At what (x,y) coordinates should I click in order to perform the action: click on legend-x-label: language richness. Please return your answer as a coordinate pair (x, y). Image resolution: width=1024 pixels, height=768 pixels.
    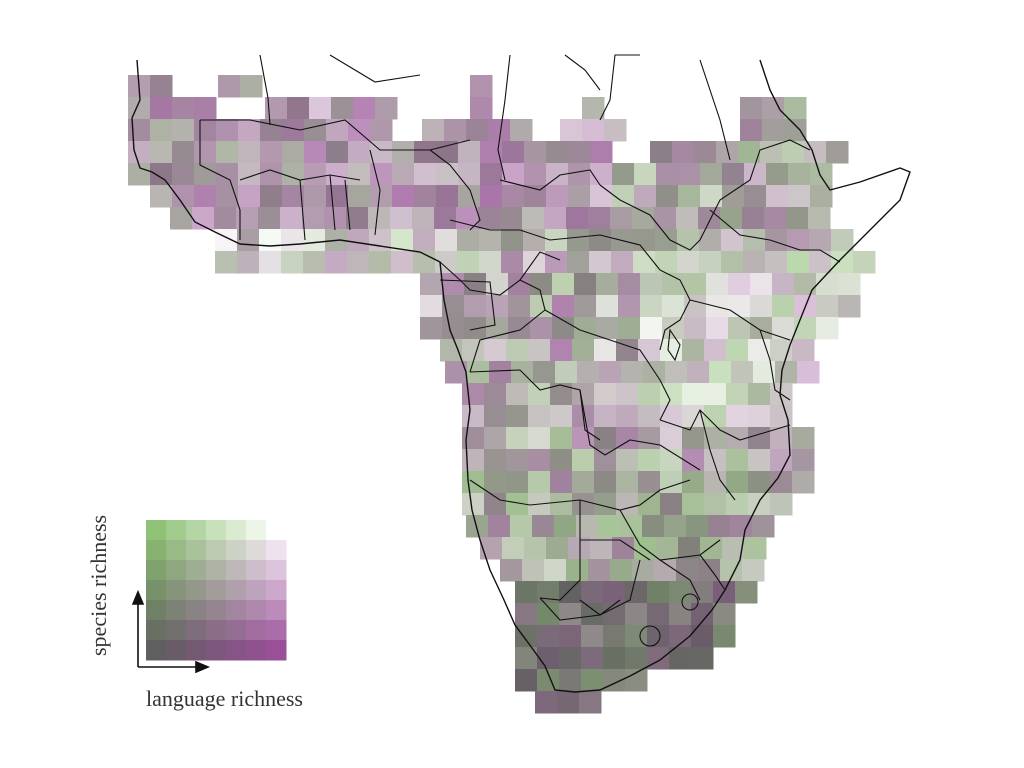
    Looking at the image, I should click on (224, 698).